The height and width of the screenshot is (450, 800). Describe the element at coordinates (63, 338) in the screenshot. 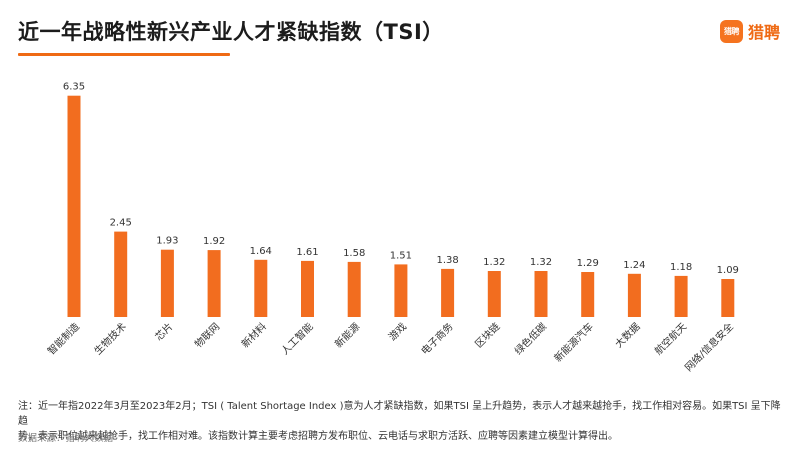

I see `category-label-1: 智能制造` at that location.